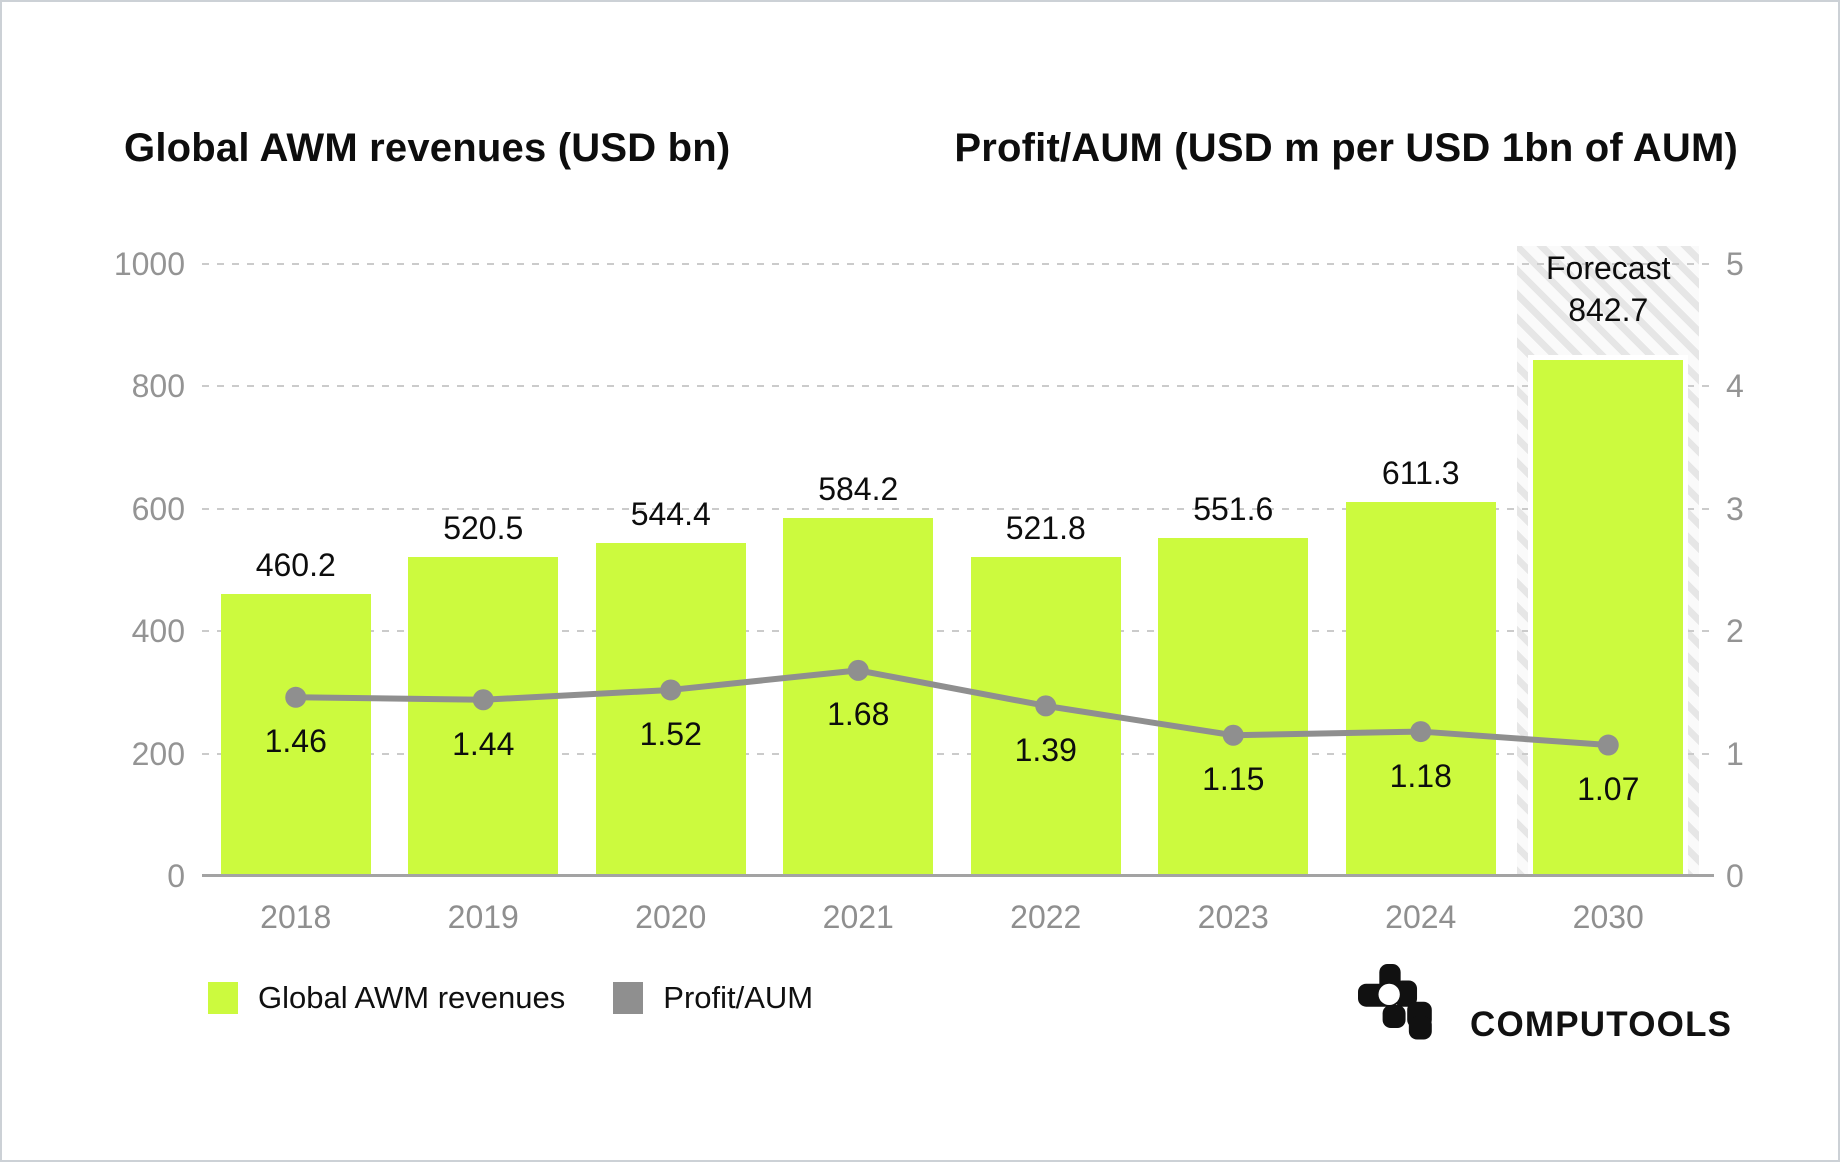  What do you see at coordinates (1735, 753) in the screenshot?
I see `right-axis-tick-1: 1` at bounding box center [1735, 753].